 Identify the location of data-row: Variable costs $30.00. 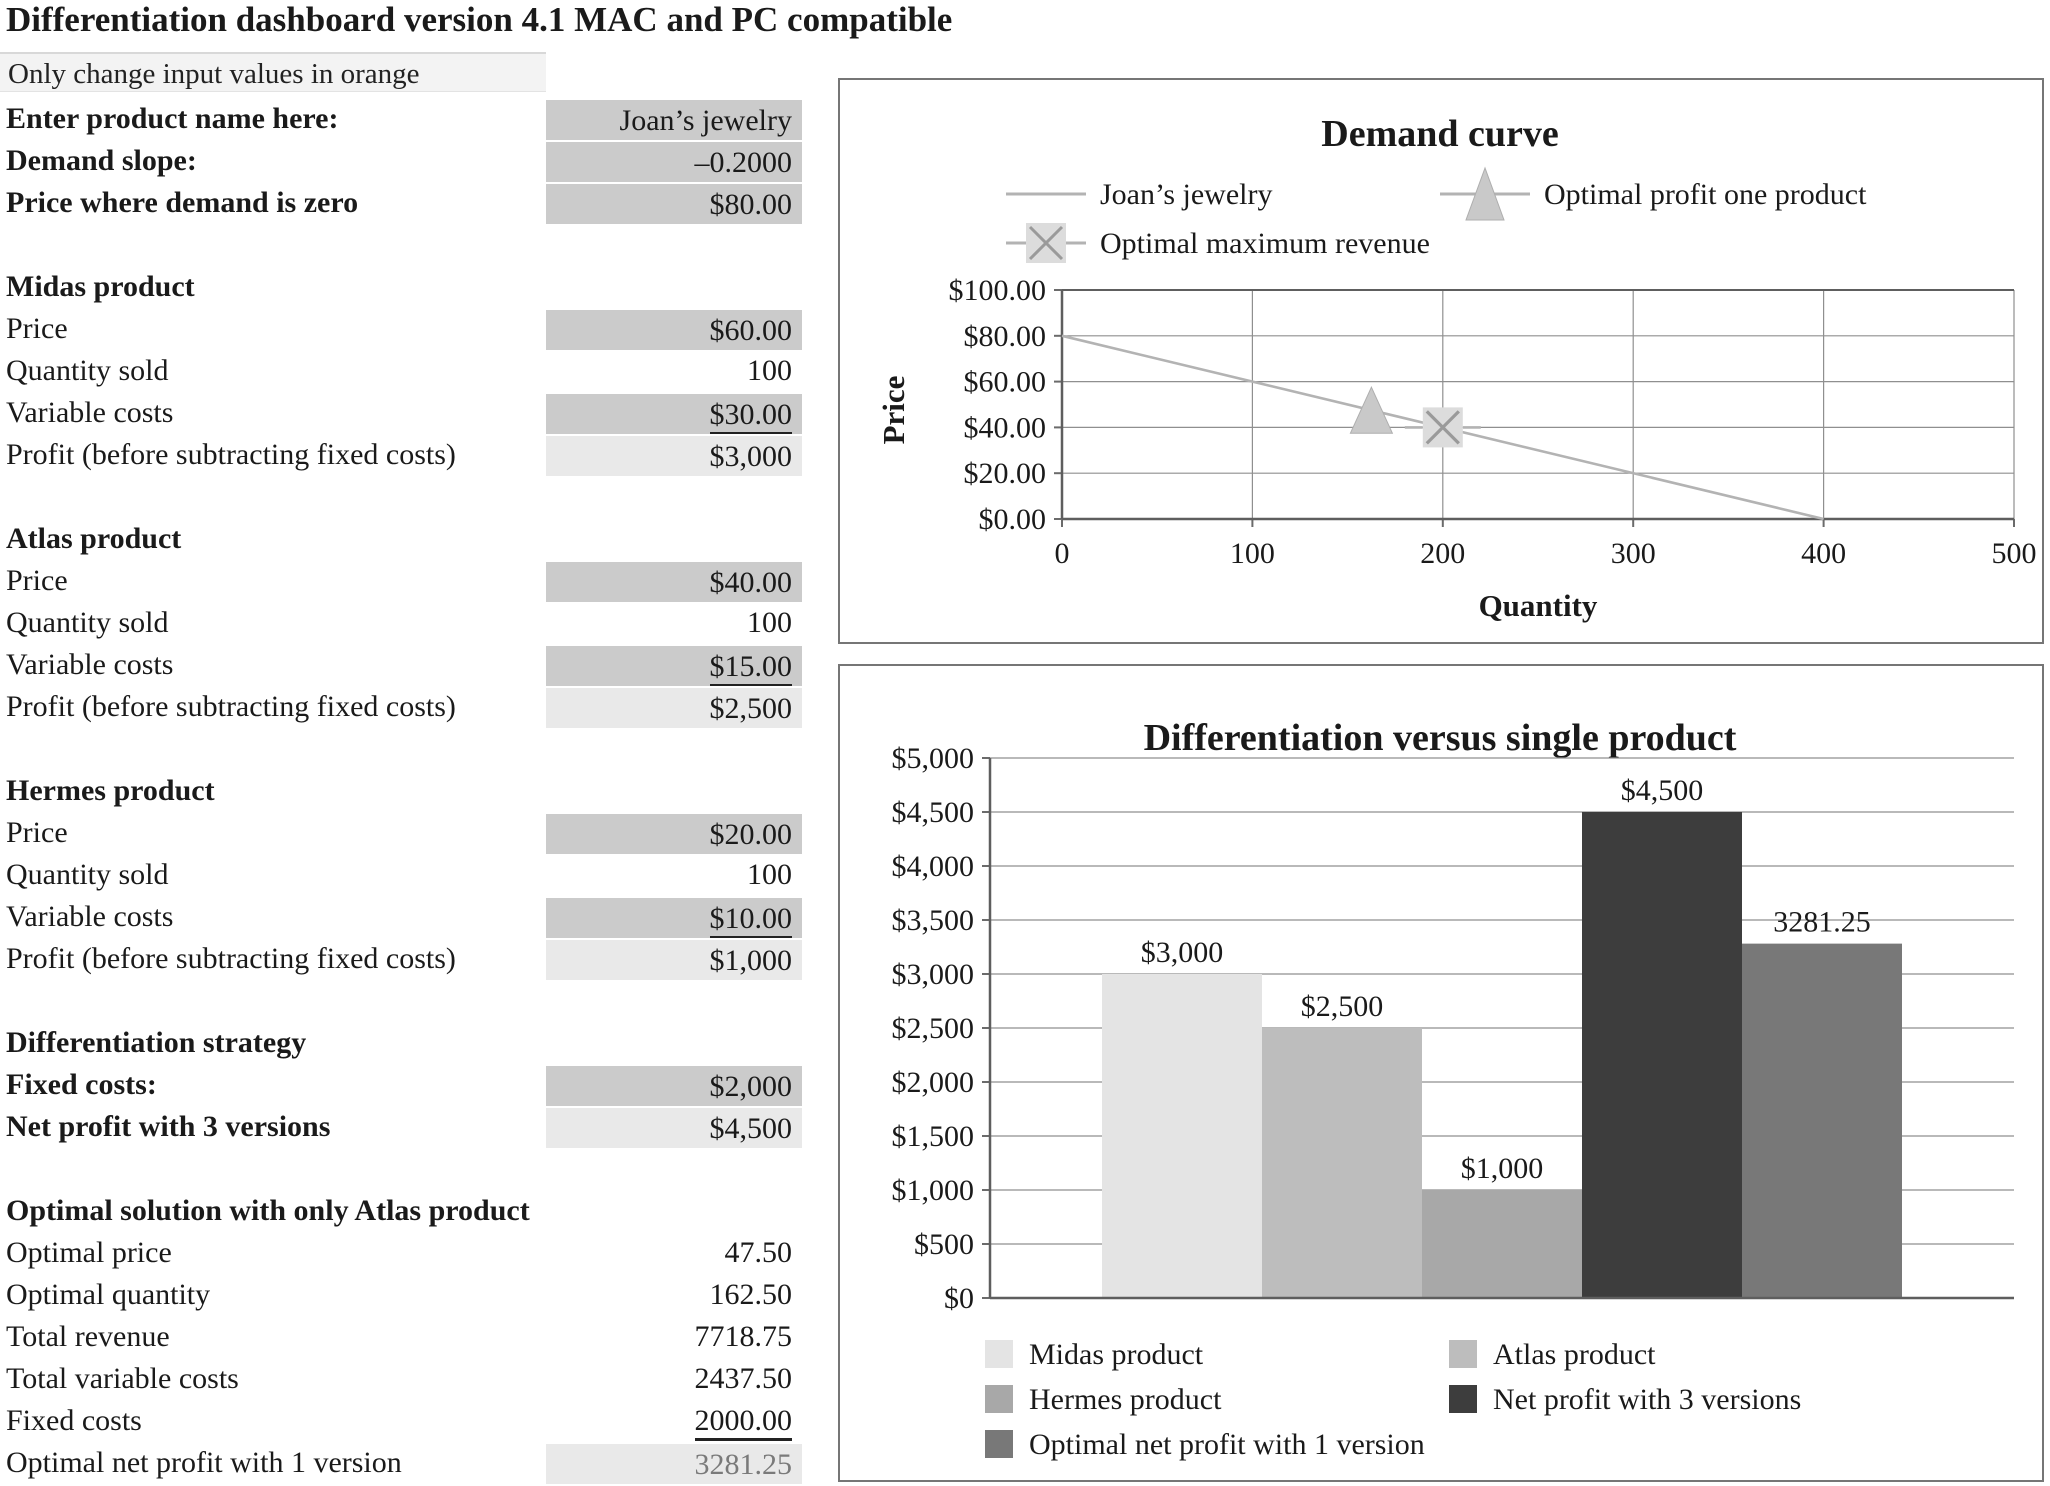
(402, 413).